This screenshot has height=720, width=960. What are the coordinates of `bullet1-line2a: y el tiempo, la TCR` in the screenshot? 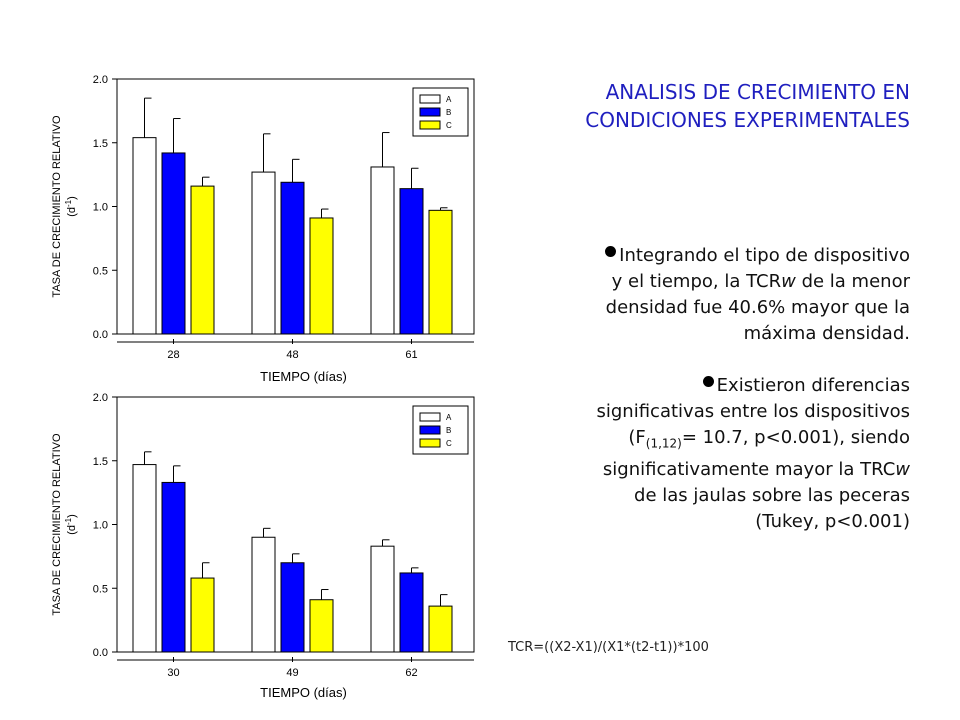 It's located at (696, 281).